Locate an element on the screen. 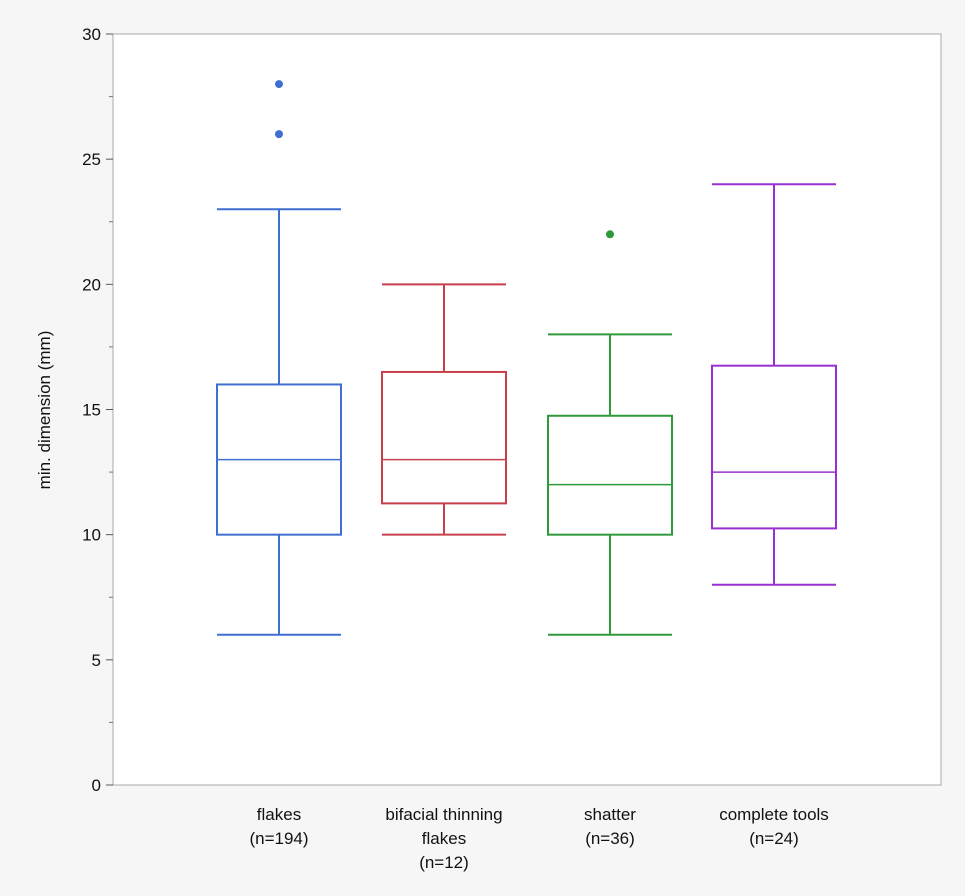 The height and width of the screenshot is (896, 965). y-tick-label: 10 is located at coordinates (91, 535).